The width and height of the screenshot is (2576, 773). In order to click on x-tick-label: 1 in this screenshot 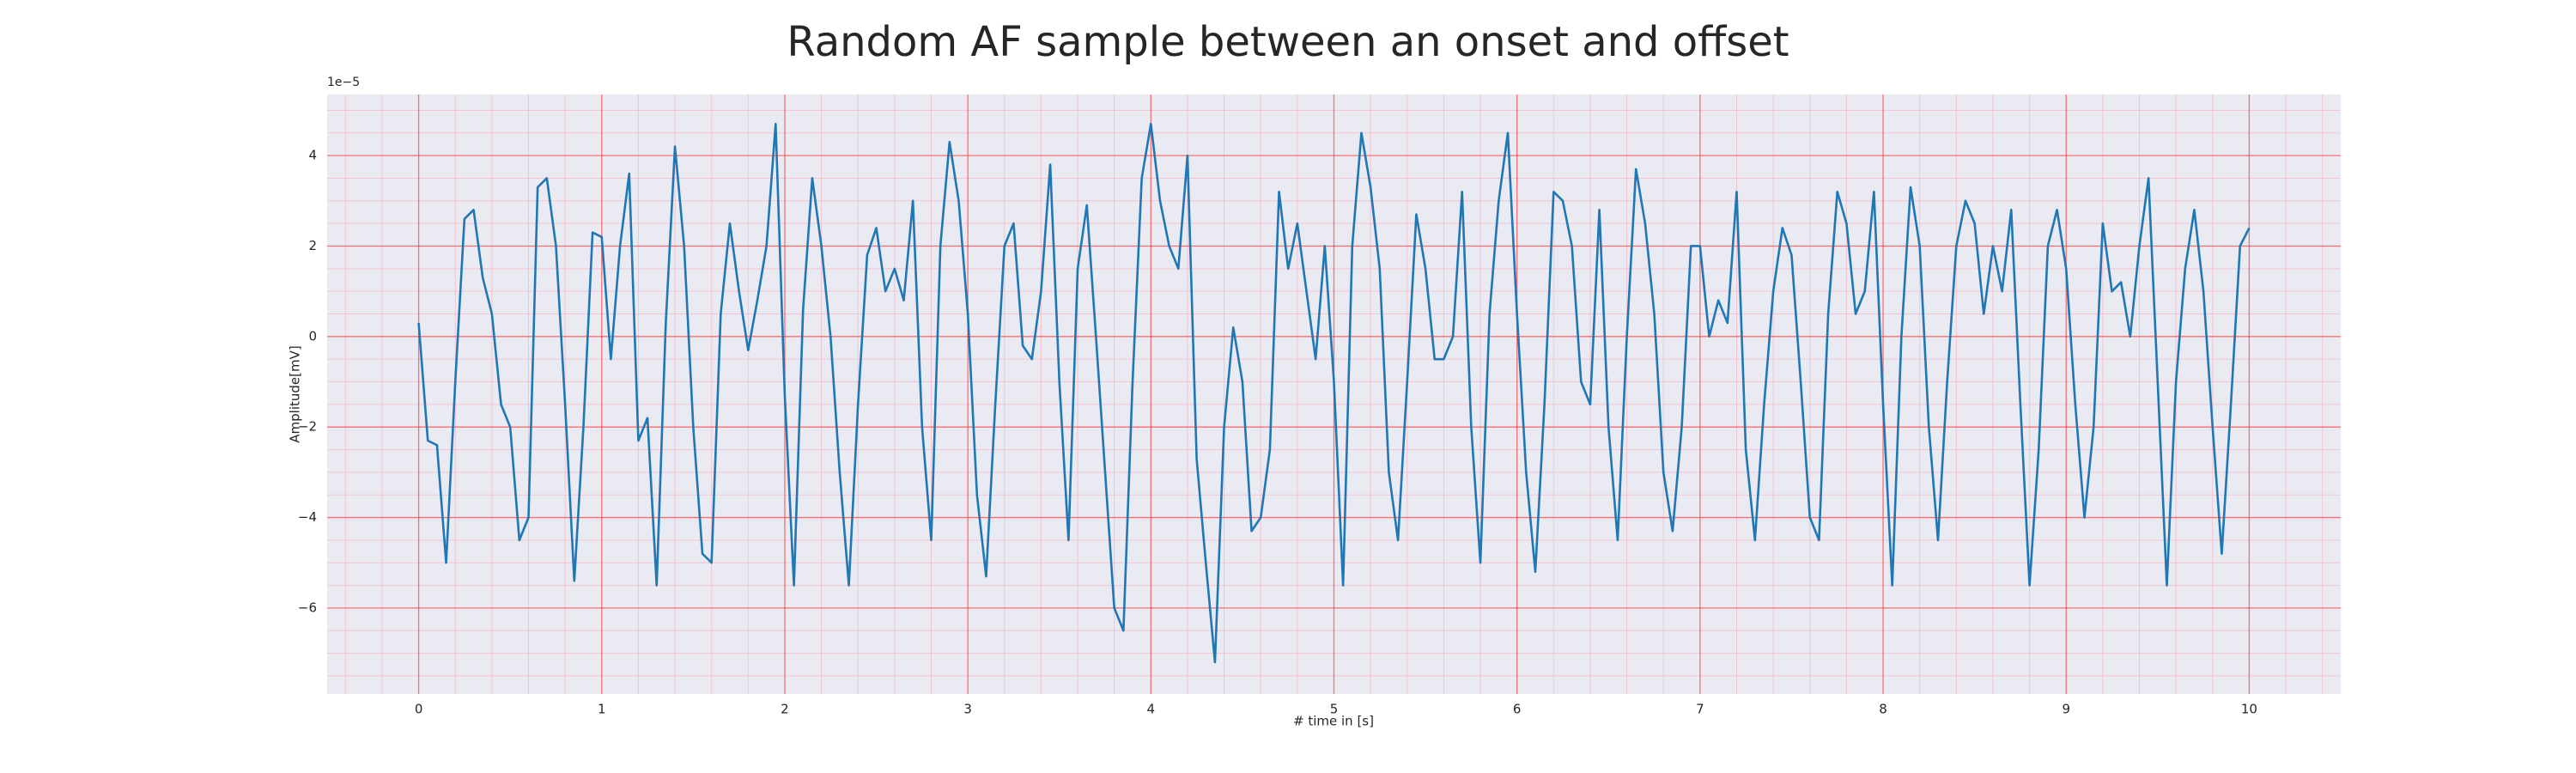, I will do `click(602, 709)`.